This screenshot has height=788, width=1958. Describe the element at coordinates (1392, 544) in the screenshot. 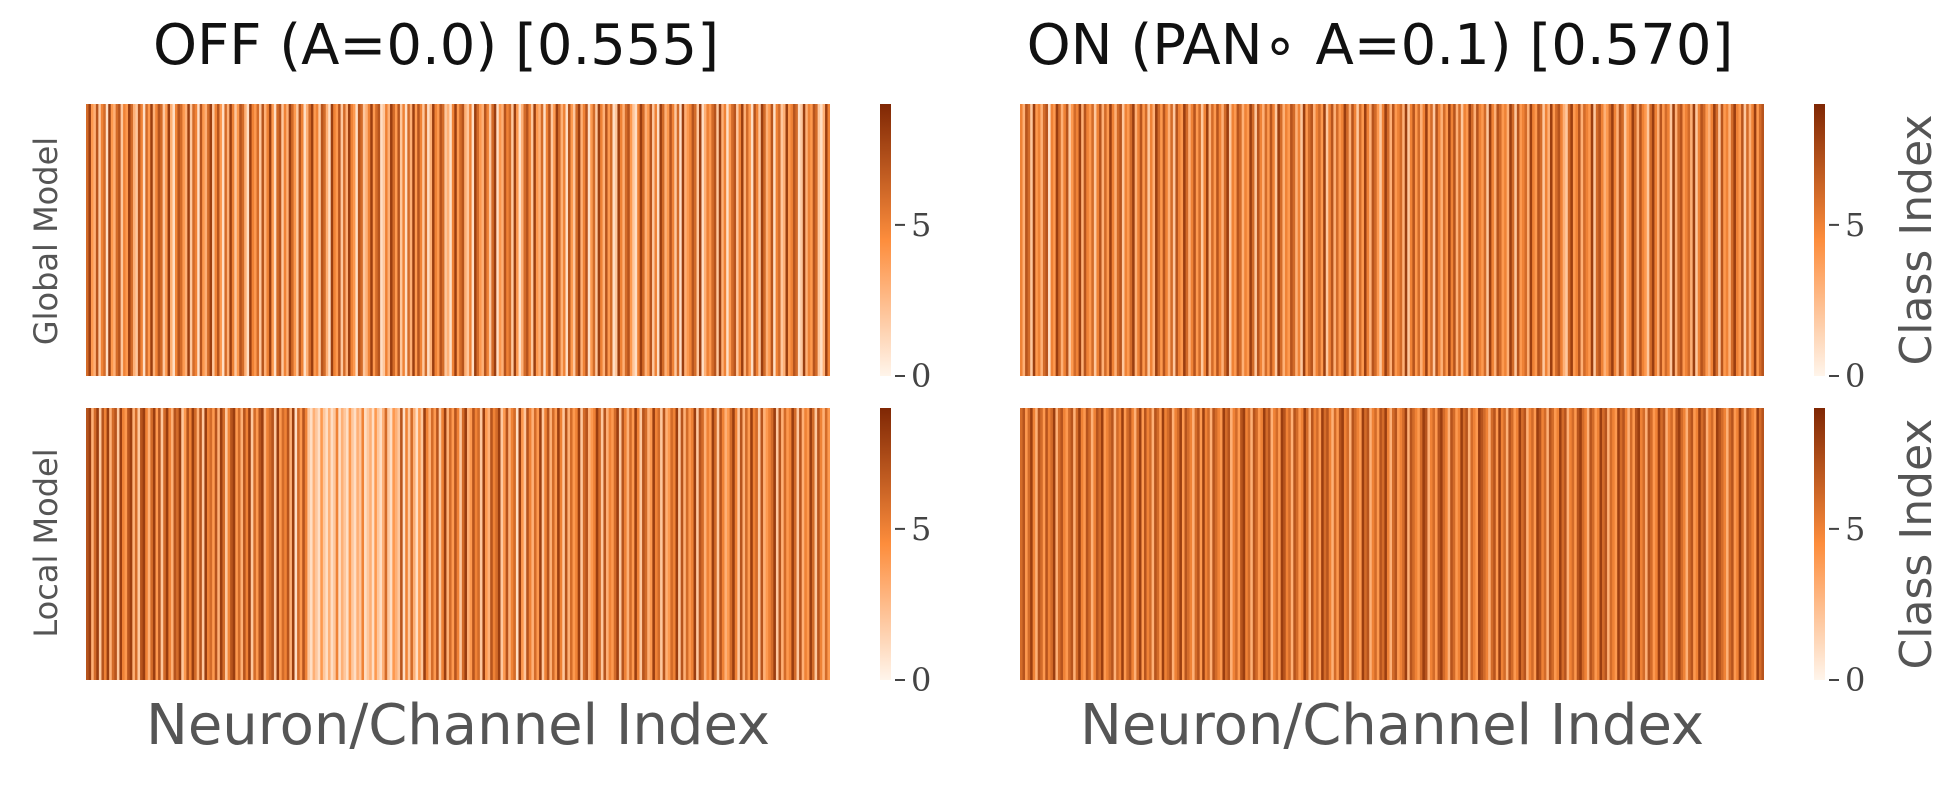

I see `heatmap-on-local` at that location.